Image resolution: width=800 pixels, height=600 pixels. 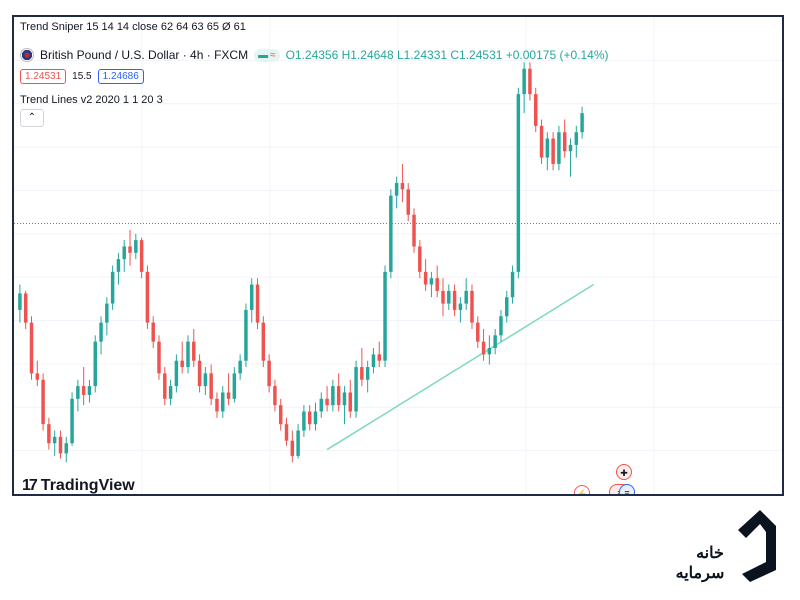 I want to click on symbol-title: British Pound / U.S. Dollar · 4h · FXCM, so click(x=144, y=55).